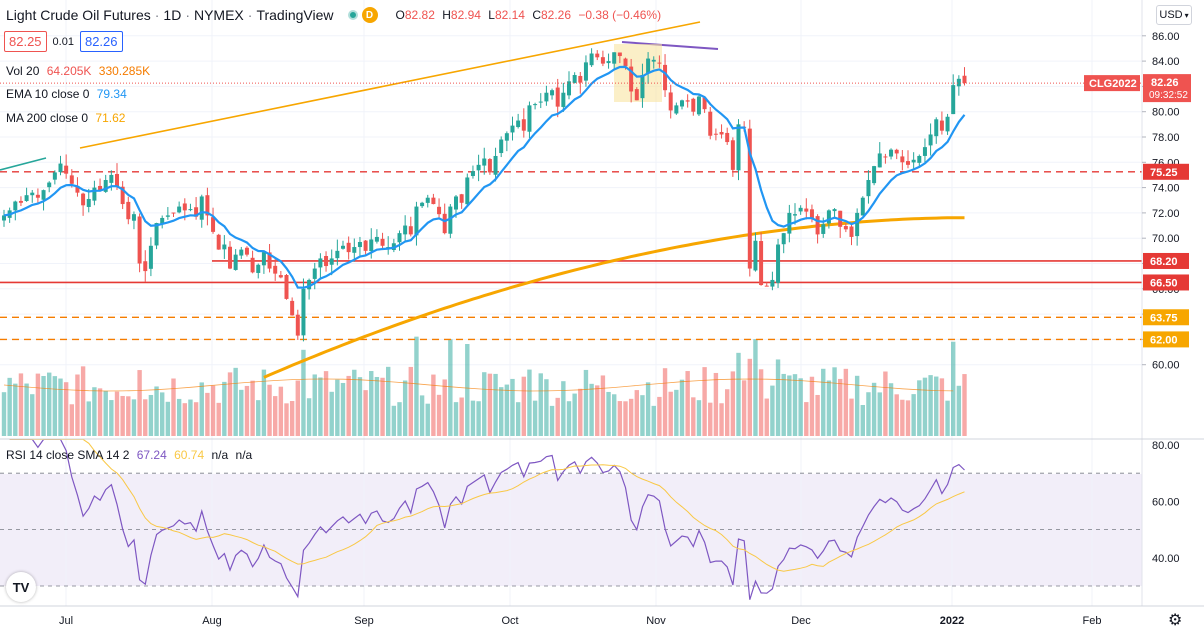  What do you see at coordinates (21, 587) in the screenshot?
I see `tradingview-logo-icon: TV` at bounding box center [21, 587].